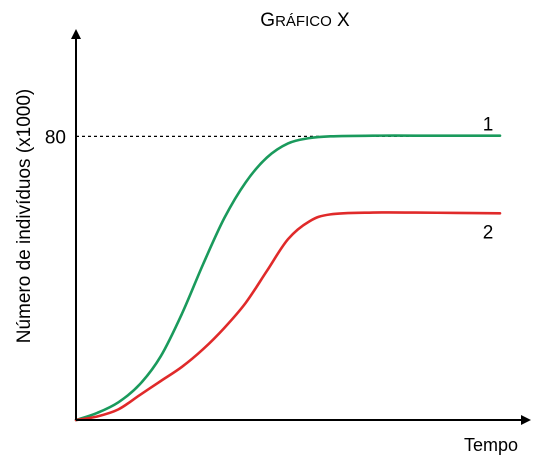 The image size is (533, 456). What do you see at coordinates (55, 137) in the screenshot?
I see `y-tick-label: 80` at bounding box center [55, 137].